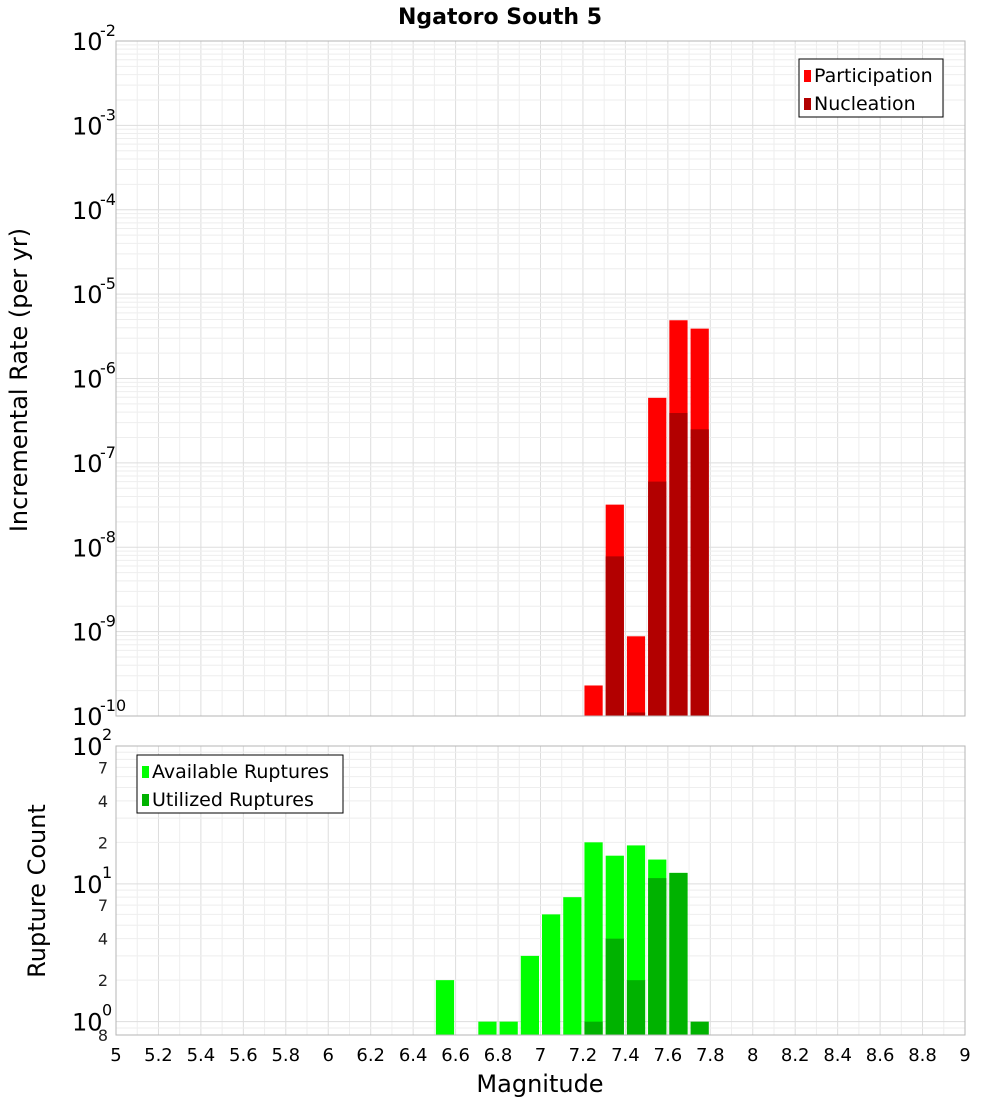 The image size is (1000, 1100). What do you see at coordinates (572, 966) in the screenshot?
I see `count-bar-a-7.15` at bounding box center [572, 966].